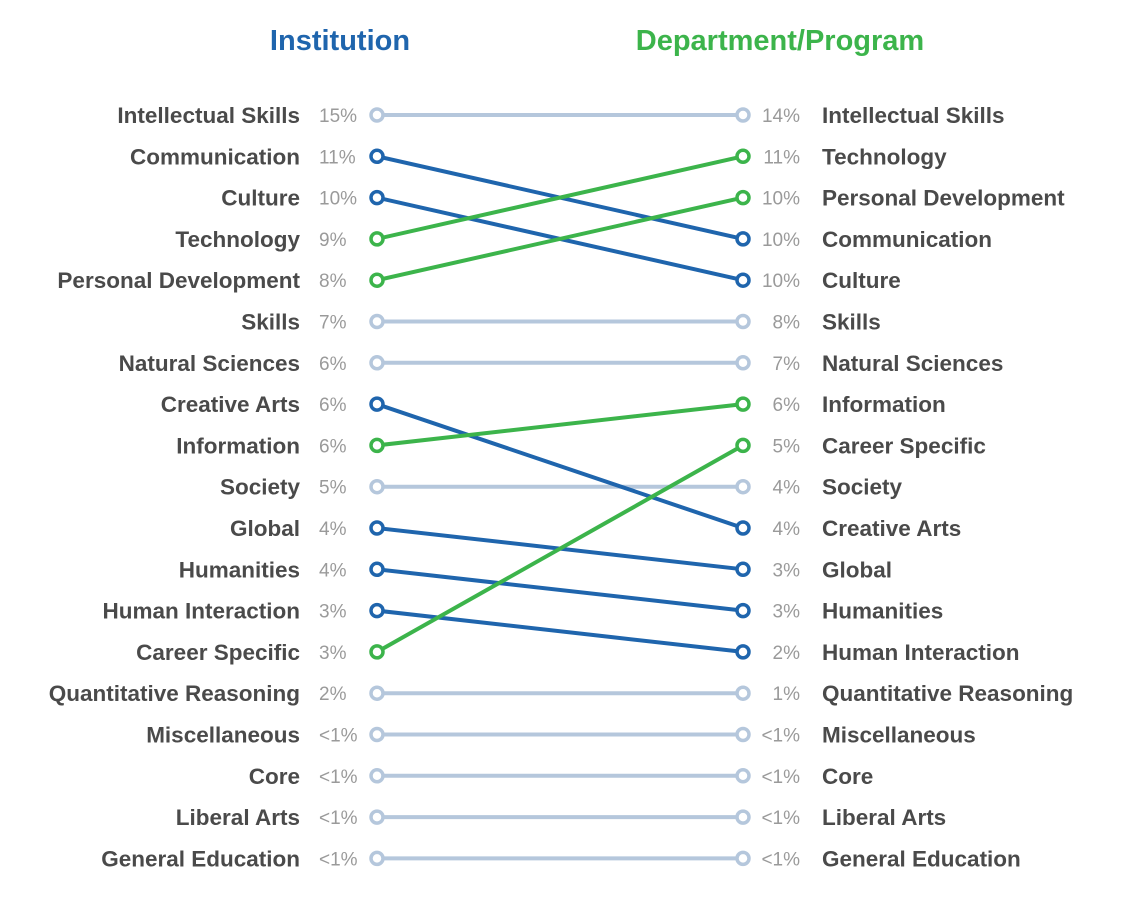  Describe the element at coordinates (209, 363) in the screenshot. I see `left-category-label: Natural Sciences` at that location.